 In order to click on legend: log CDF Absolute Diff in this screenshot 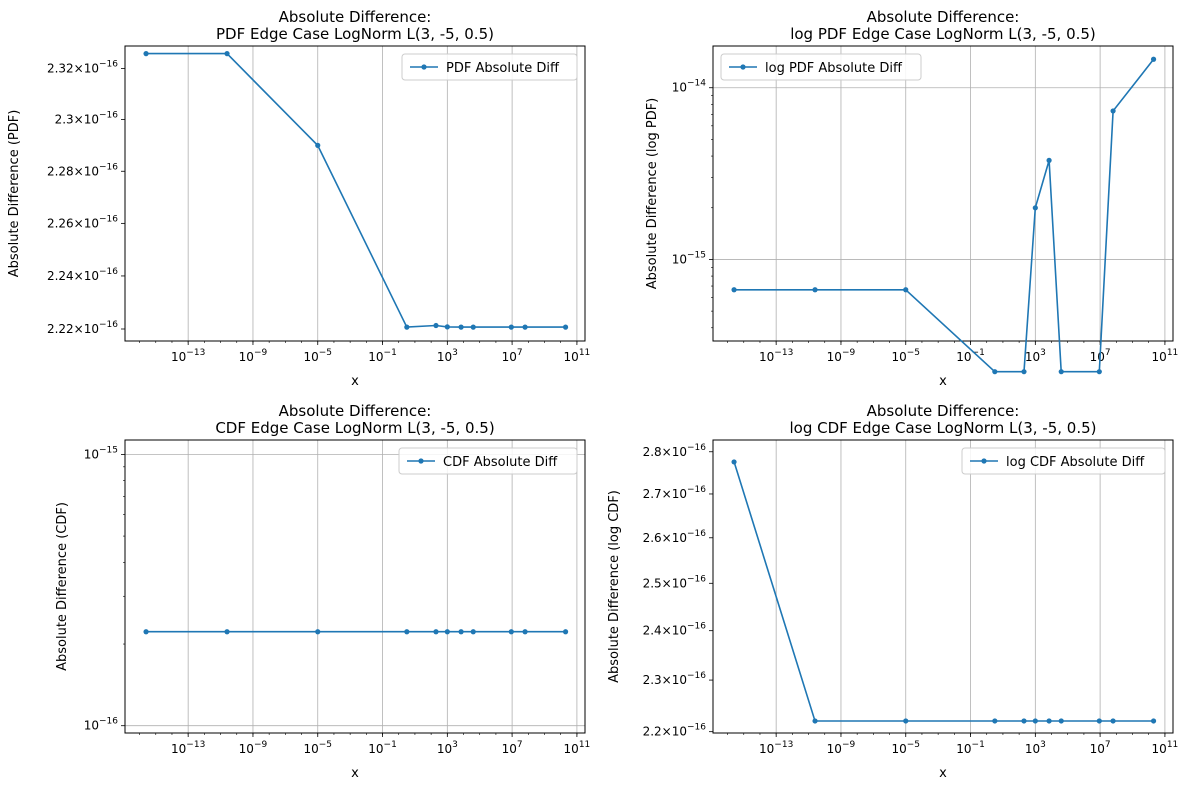, I will do `click(1063, 461)`.